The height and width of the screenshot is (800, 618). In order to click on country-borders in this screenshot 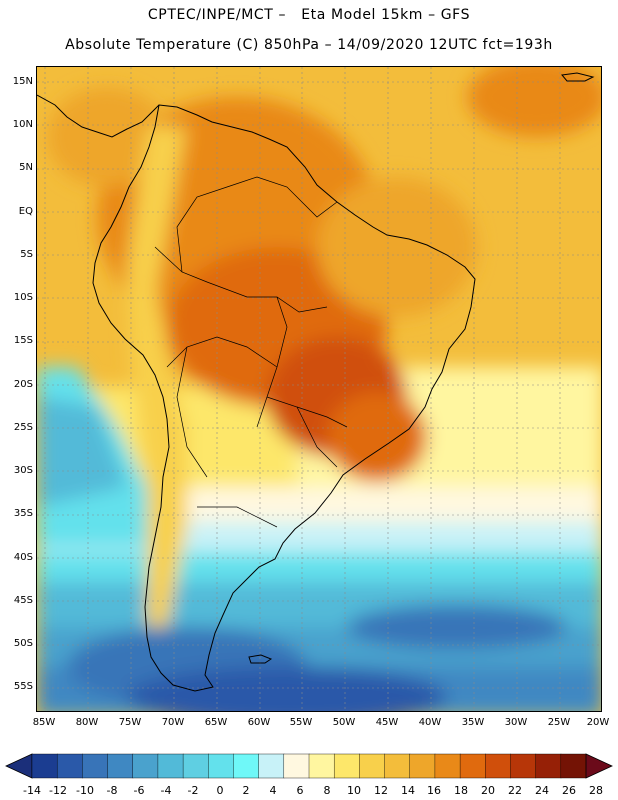, I will do `click(251, 352)`.